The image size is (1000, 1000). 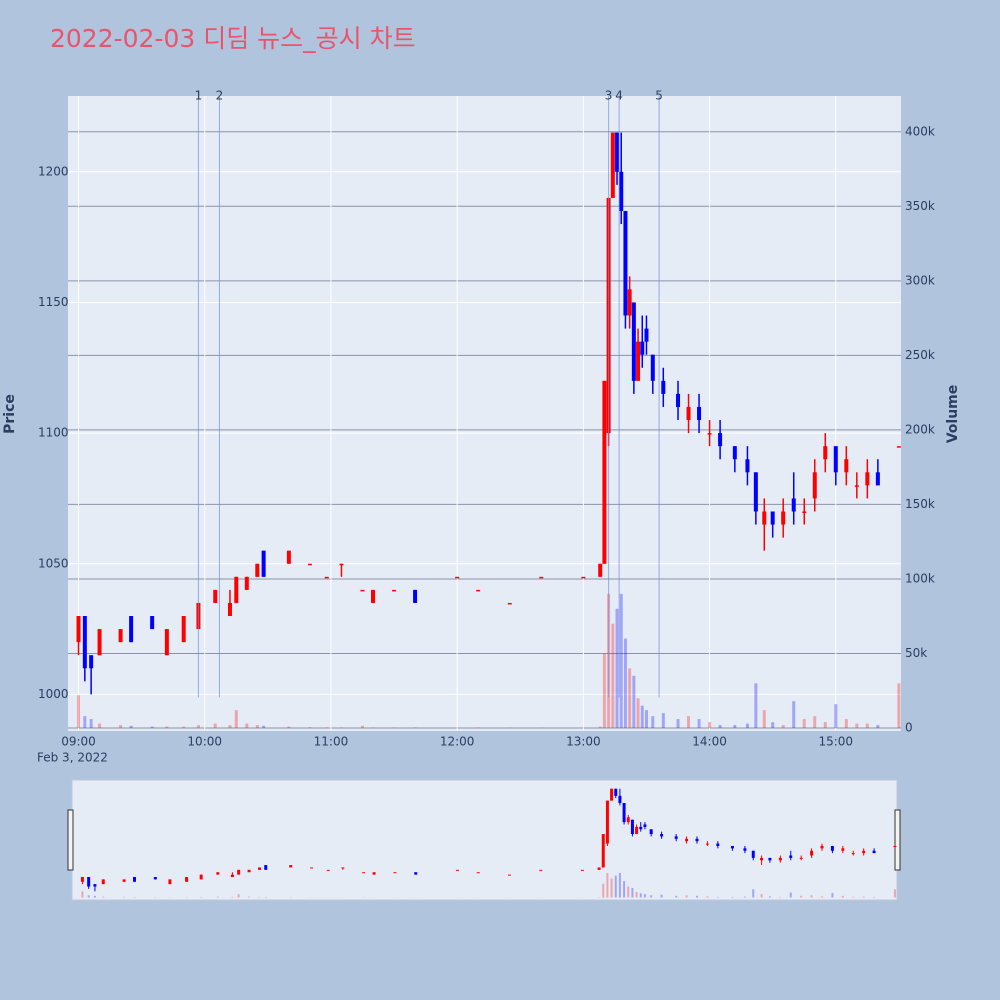 What do you see at coordinates (920, 578) in the screenshot?
I see `y2-tick-label: 100k` at bounding box center [920, 578].